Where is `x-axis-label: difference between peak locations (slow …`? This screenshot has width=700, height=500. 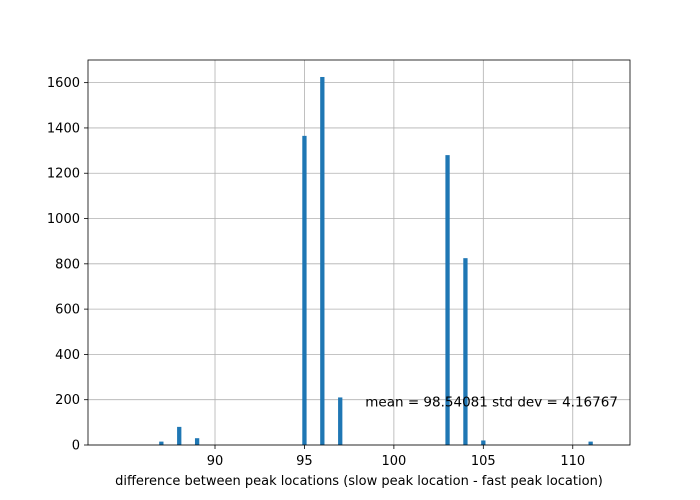 x-axis-label: difference between peak locations (slow … is located at coordinates (359, 481).